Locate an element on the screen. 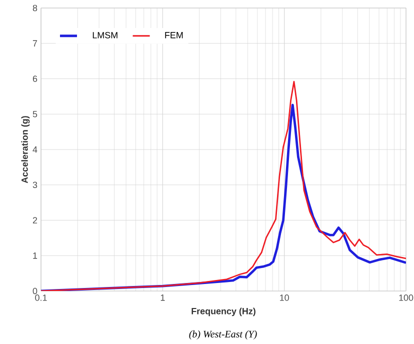 The image size is (414, 344). x-tick-label: 0.1 is located at coordinates (41, 297).